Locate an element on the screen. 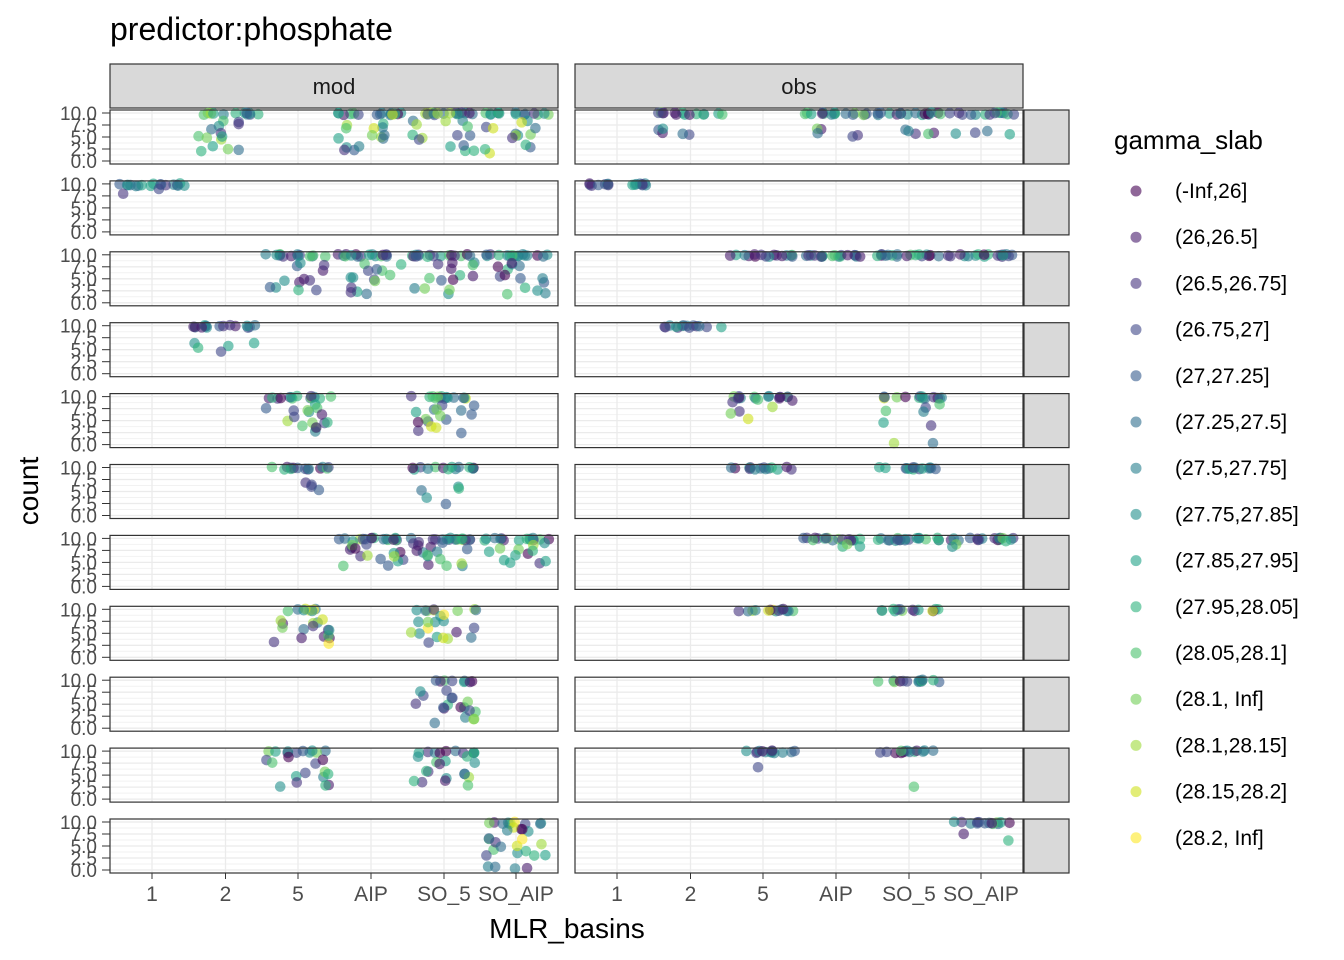  y-tick-label: 7.5 is located at coordinates (84, 197).